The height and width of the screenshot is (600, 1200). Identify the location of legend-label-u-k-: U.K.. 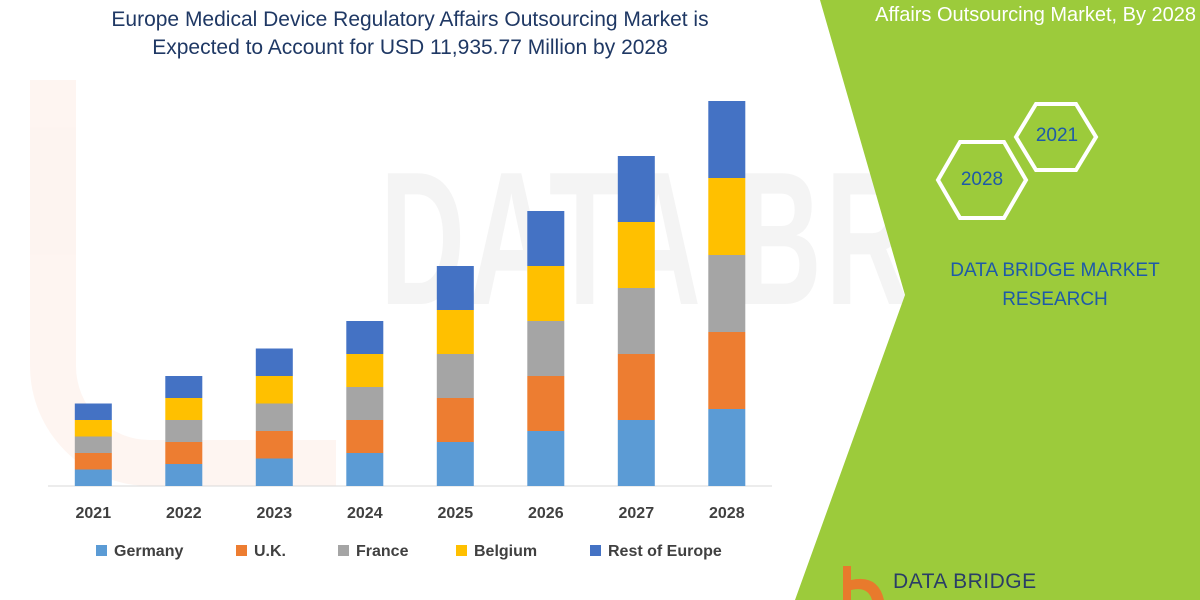
(270, 551).